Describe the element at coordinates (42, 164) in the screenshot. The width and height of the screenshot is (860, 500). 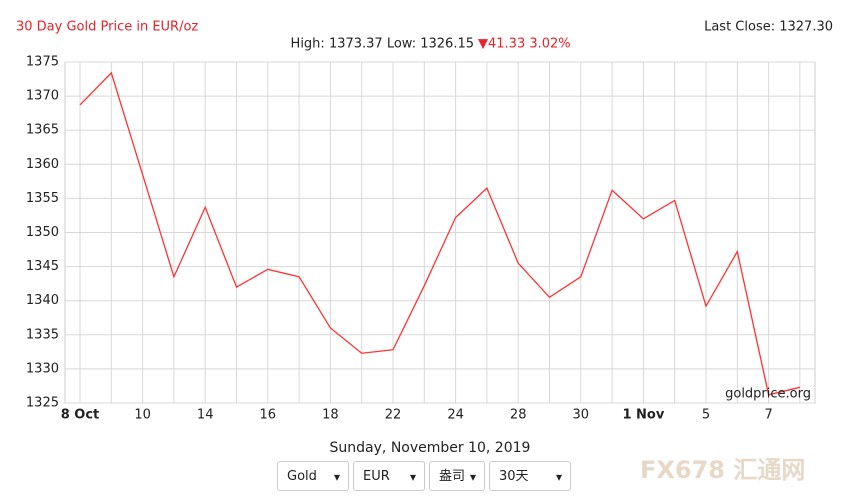
I see `y-tick-label: 1360` at that location.